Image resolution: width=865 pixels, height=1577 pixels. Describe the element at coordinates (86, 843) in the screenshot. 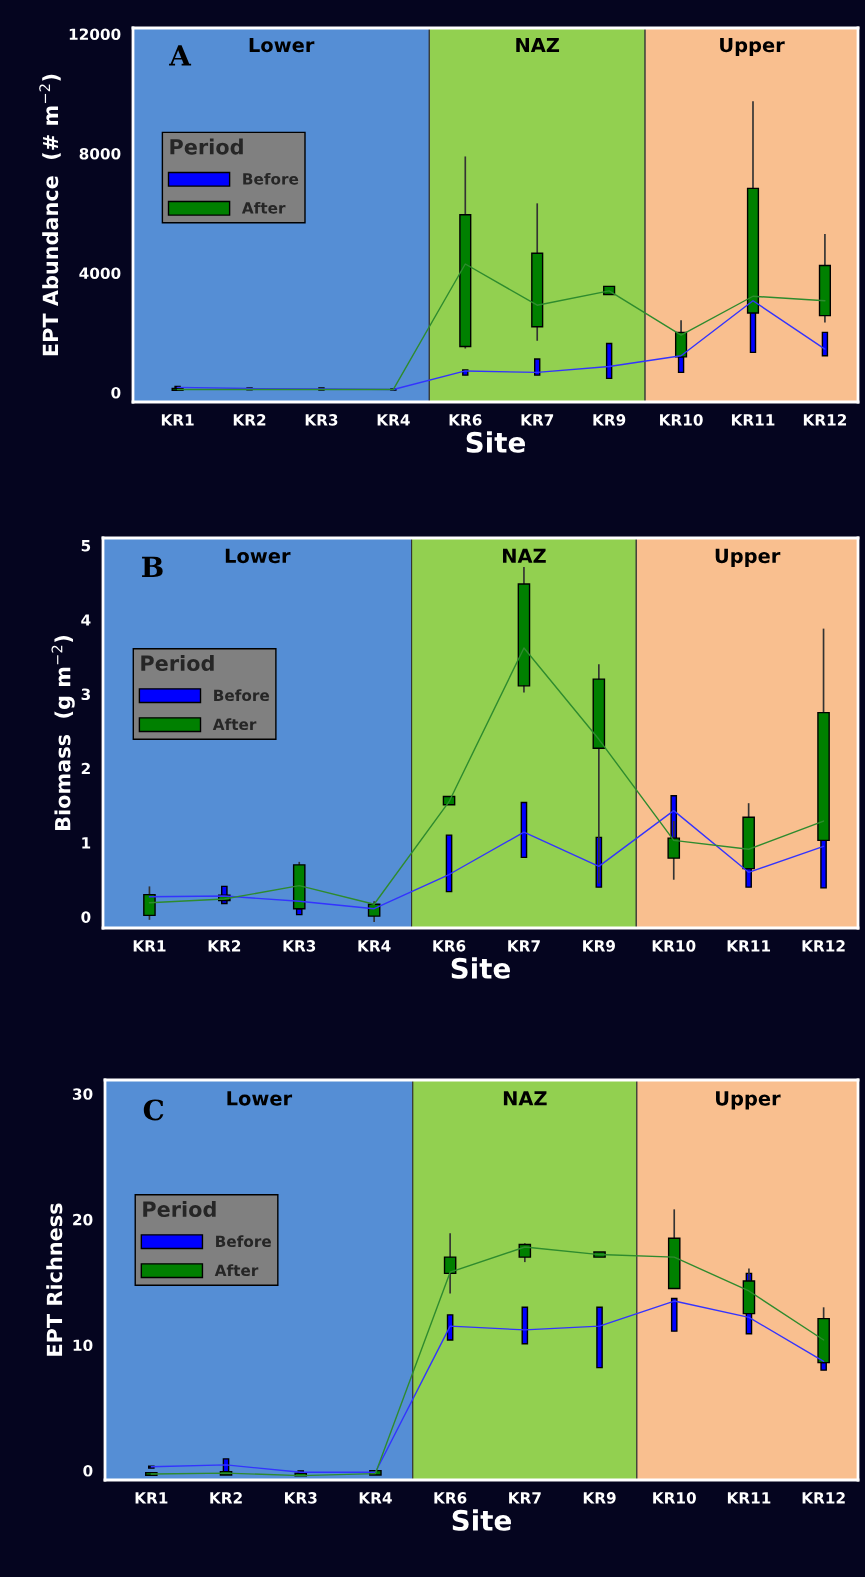

I see `y-tick-label: 1` at that location.